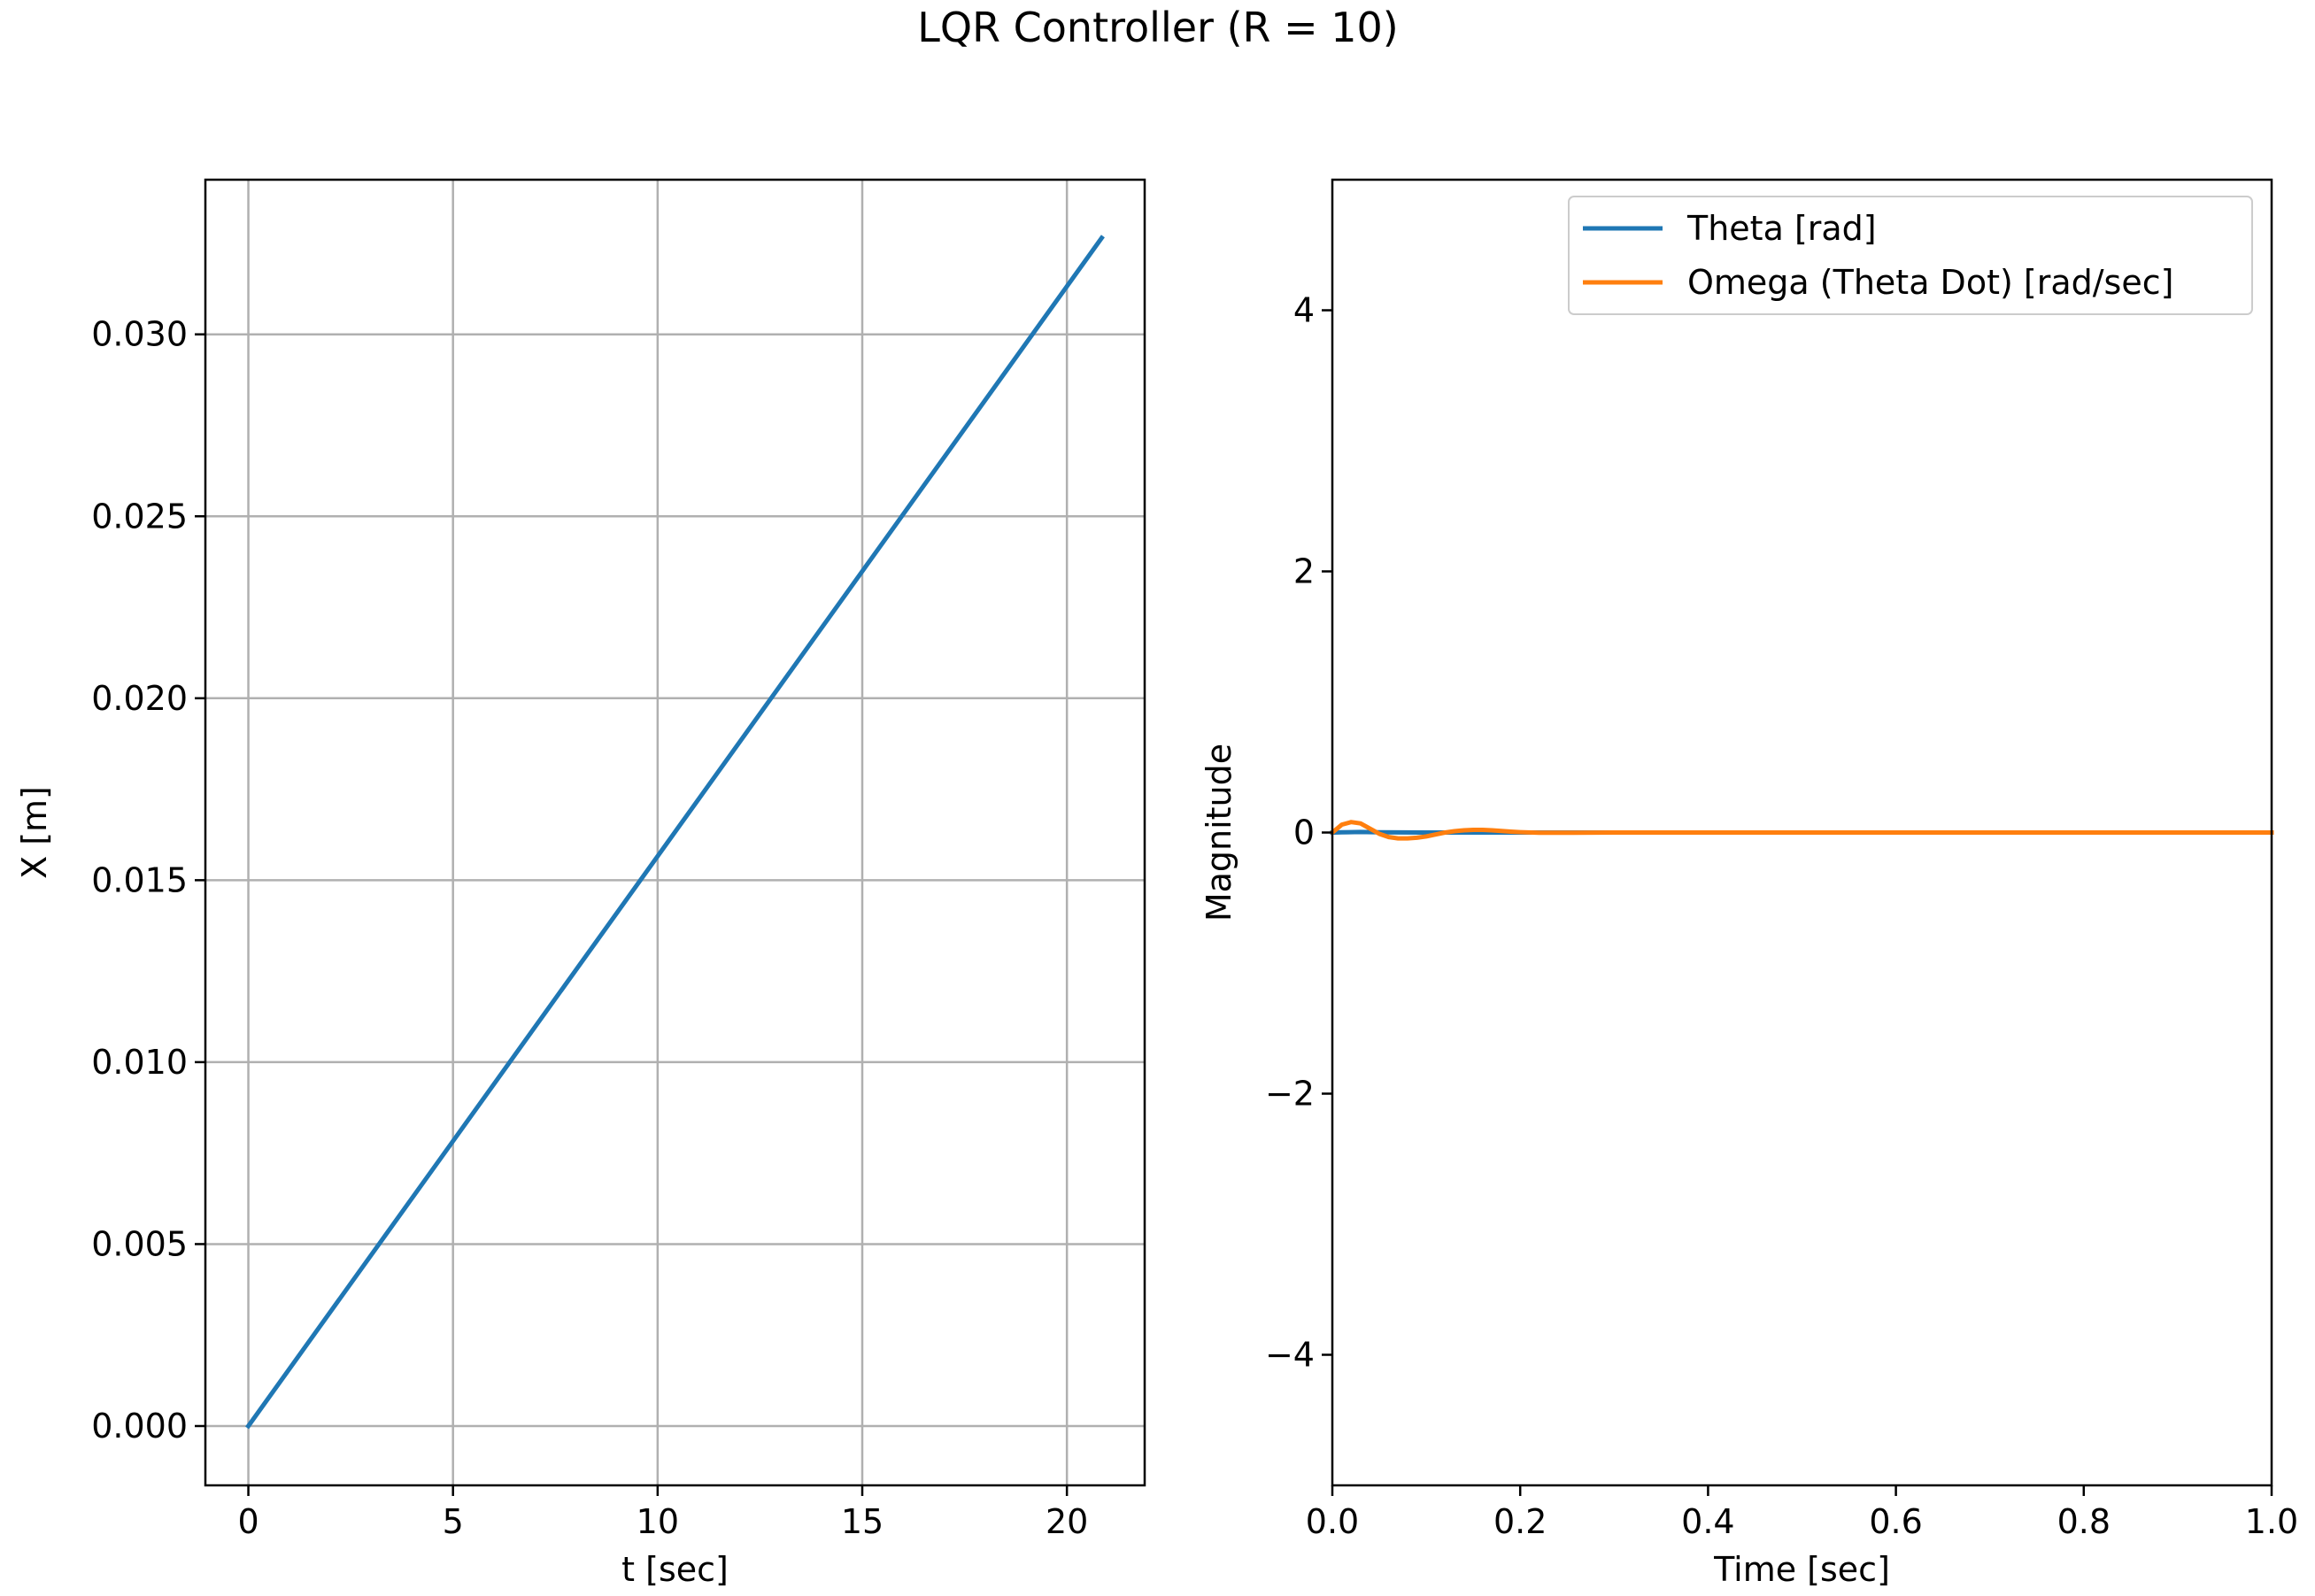 Image resolution: width=2315 pixels, height=1596 pixels. What do you see at coordinates (1304, 832) in the screenshot?
I see `y-tick-label: 0` at bounding box center [1304, 832].